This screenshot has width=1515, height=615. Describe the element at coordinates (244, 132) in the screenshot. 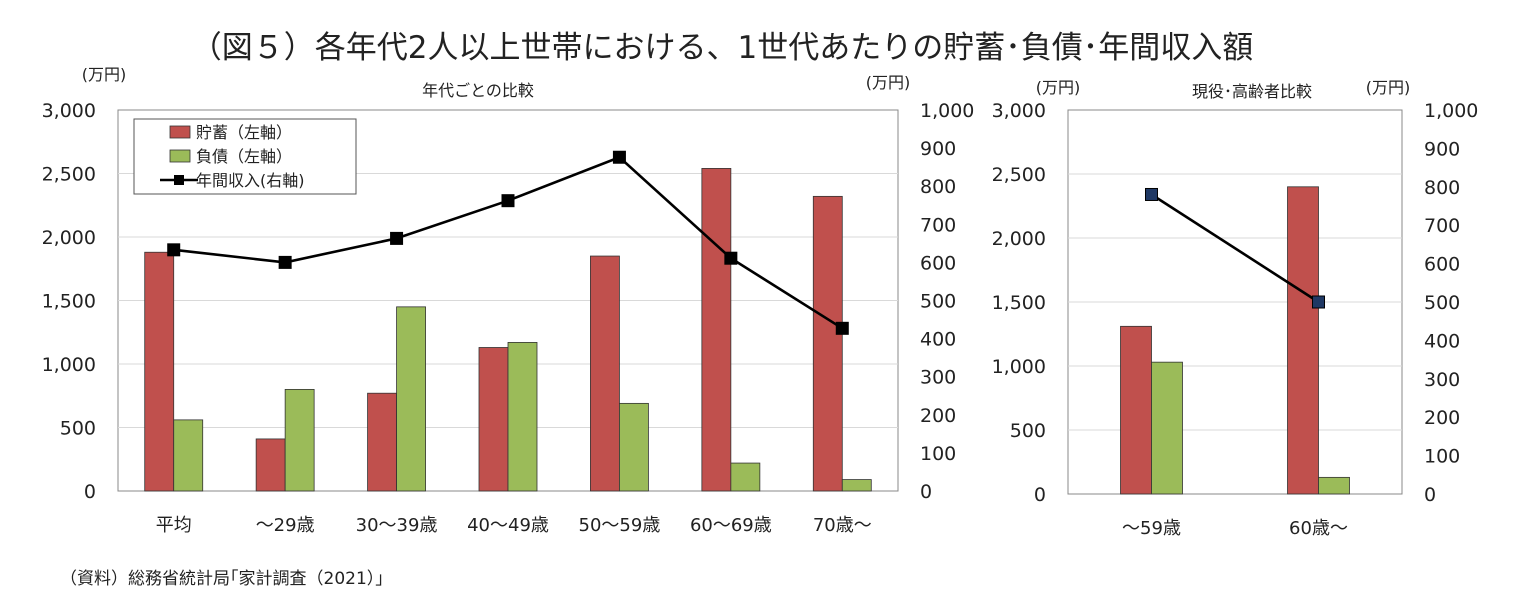

I see `legend-label: 貯蓄（左軸）` at that location.